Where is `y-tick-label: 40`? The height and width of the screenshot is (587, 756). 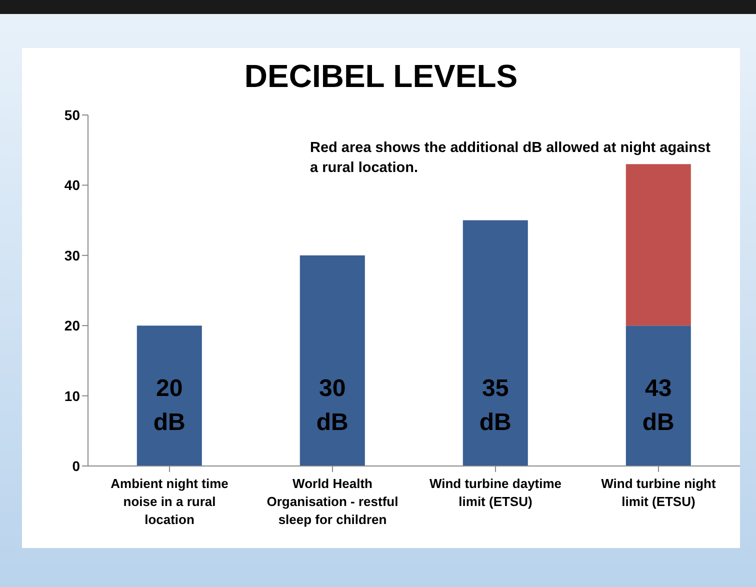 y-tick-label: 40 is located at coordinates (72, 185).